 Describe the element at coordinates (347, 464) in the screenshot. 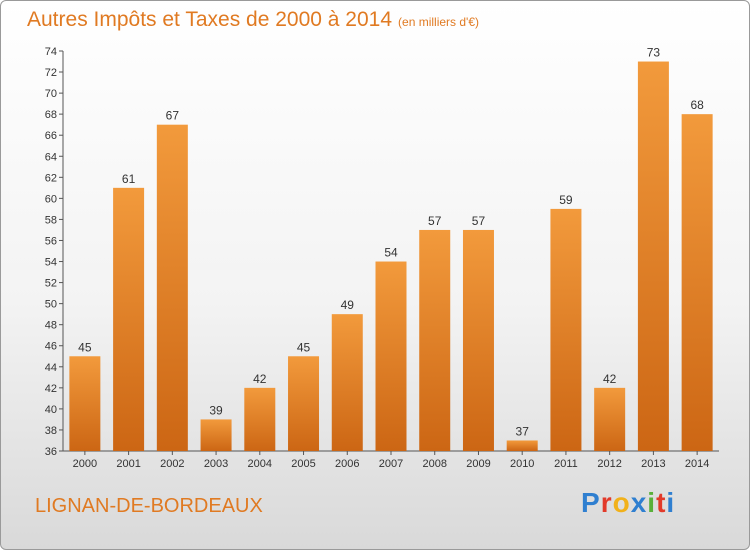

I see `x-tick-label: 2006` at that location.